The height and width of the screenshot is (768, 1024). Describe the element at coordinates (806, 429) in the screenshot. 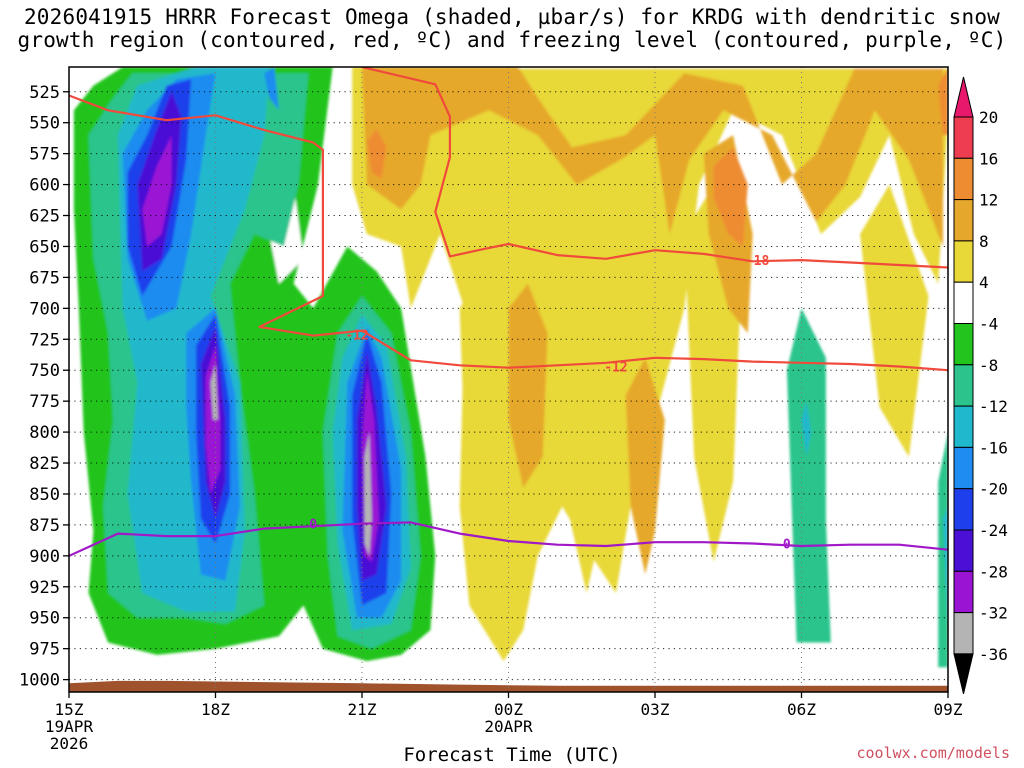

I see `ascent-region-12c` at that location.